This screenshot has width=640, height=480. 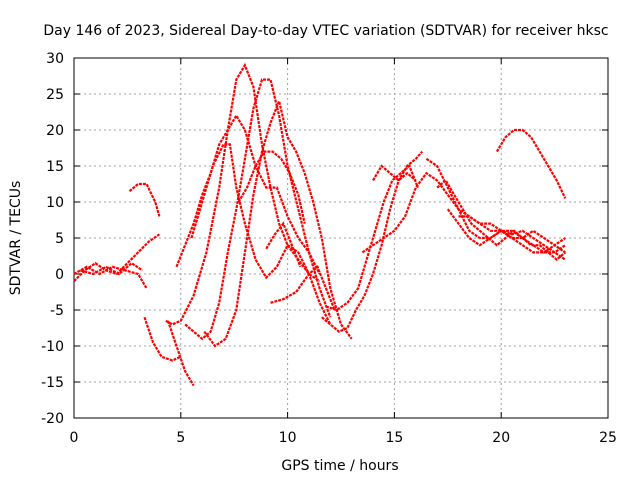 What do you see at coordinates (59, 275) in the screenshot?
I see `y-tick-label: 0` at bounding box center [59, 275].